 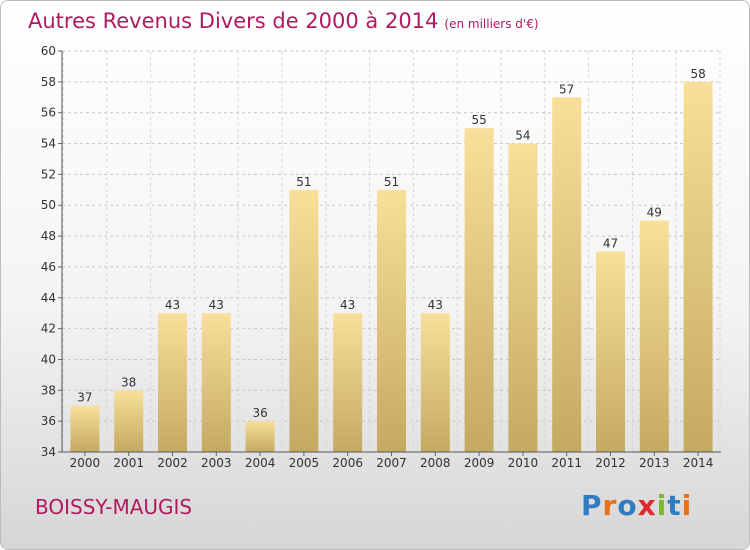 I want to click on y-tick-label: 54, so click(x=48, y=144).